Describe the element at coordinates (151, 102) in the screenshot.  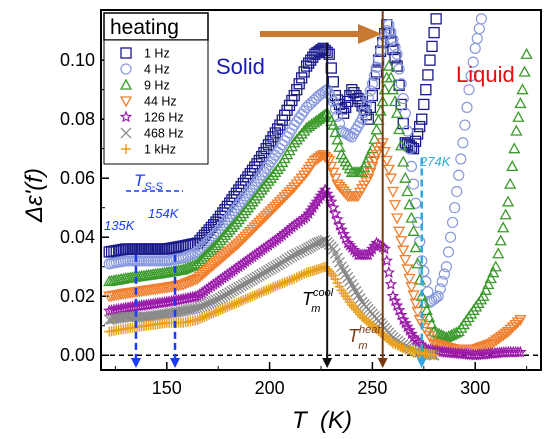
I see `legend-entries: 1 Hz 4 Hz 9 Hz 44 Hz 126 Hz 468 Hz 1 kHz` at that location.